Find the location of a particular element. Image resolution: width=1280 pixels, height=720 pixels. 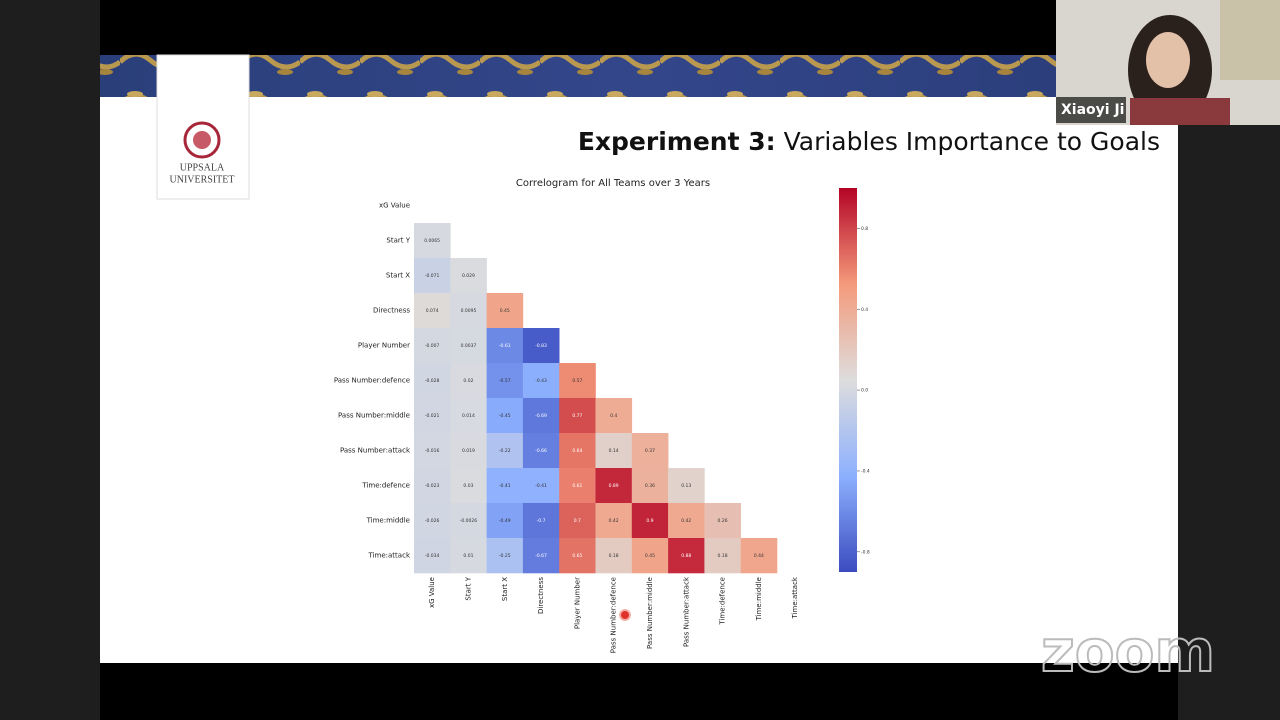

colorbar-tick-label: -0.8 is located at coordinates (865, 552).